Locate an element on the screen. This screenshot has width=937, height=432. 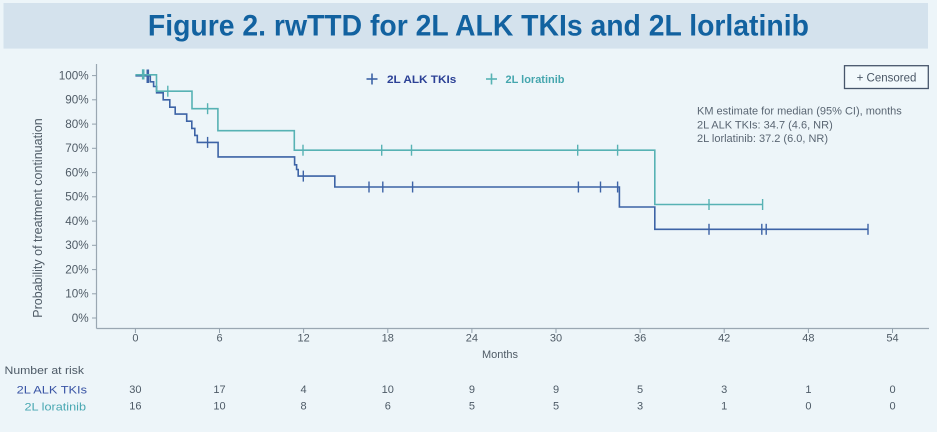
svg-text: 50% is located at coordinates (76, 197).